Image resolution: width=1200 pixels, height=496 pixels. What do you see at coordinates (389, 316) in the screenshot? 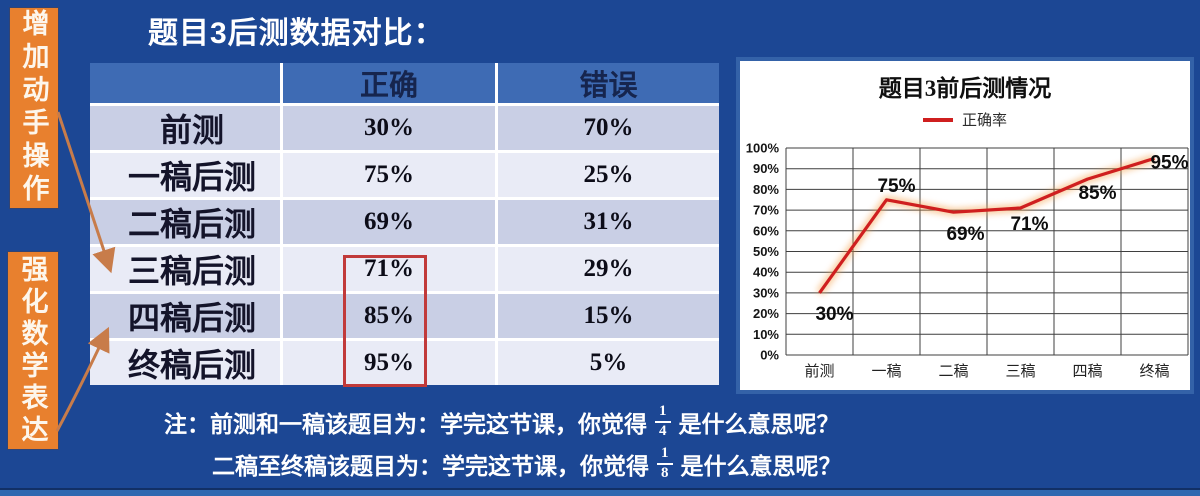
I see `table-cell-correct: 85%` at bounding box center [389, 316].